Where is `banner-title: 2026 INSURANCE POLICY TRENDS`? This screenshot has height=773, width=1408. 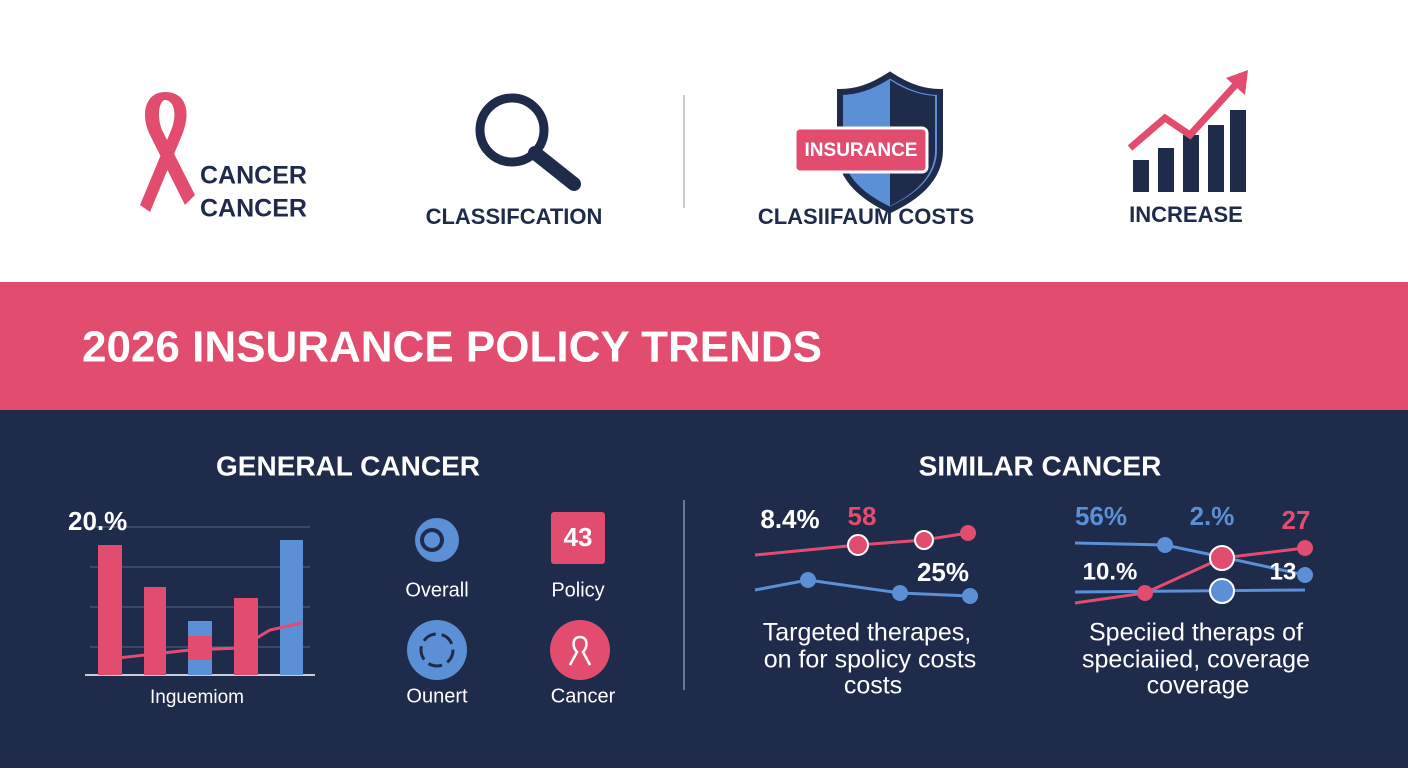 banner-title: 2026 INSURANCE POLICY TRENDS is located at coordinates (452, 347).